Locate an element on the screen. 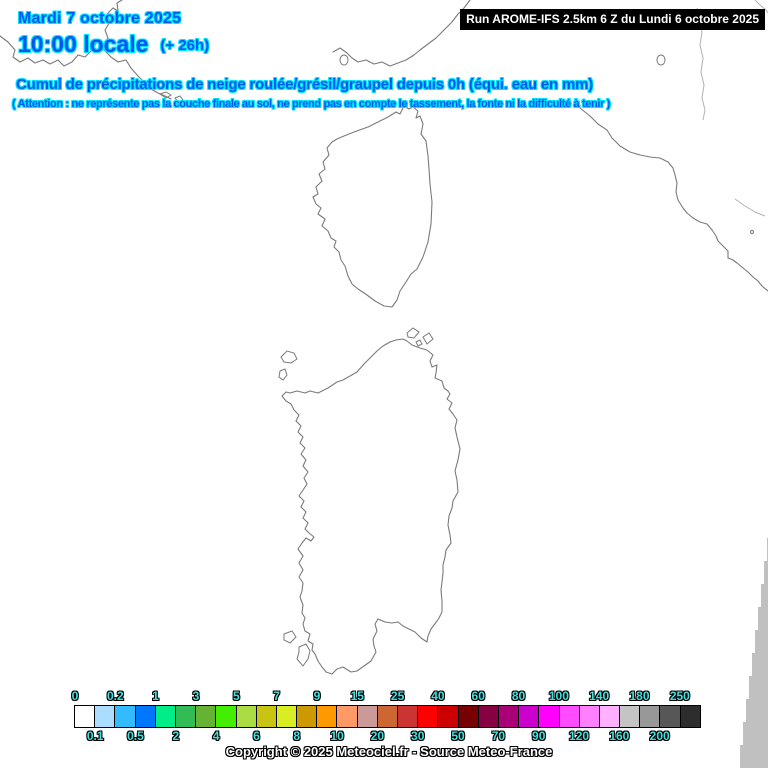 This screenshot has height=768, width=768. legend-label: 10 is located at coordinates (337, 736).